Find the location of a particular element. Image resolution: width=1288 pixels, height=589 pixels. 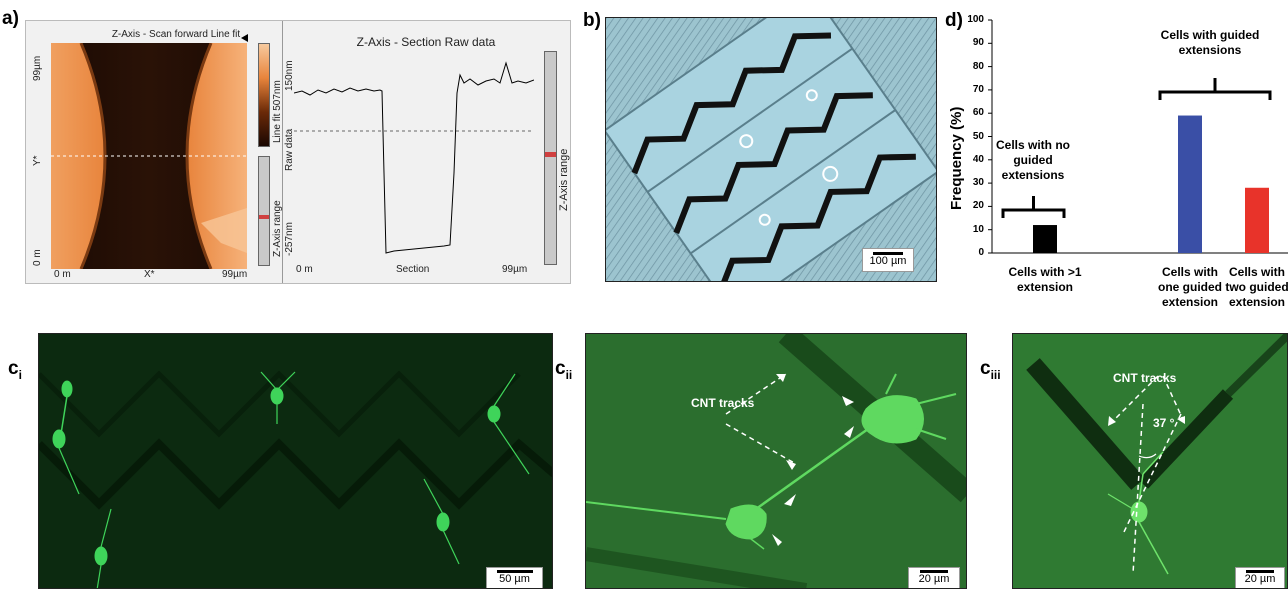

panel-cii-cnt-label: CNT tracks is located at coordinates (723, 403).